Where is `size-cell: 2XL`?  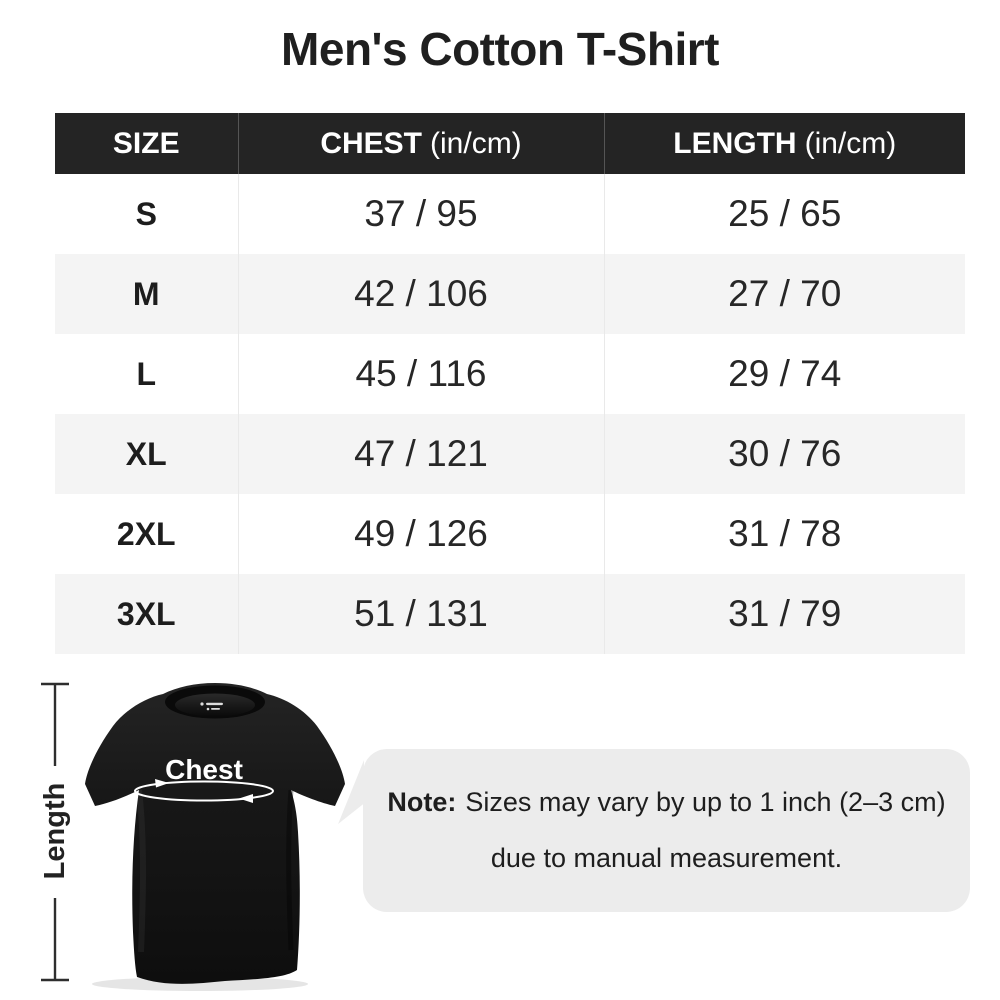 size-cell: 2XL is located at coordinates (147, 534).